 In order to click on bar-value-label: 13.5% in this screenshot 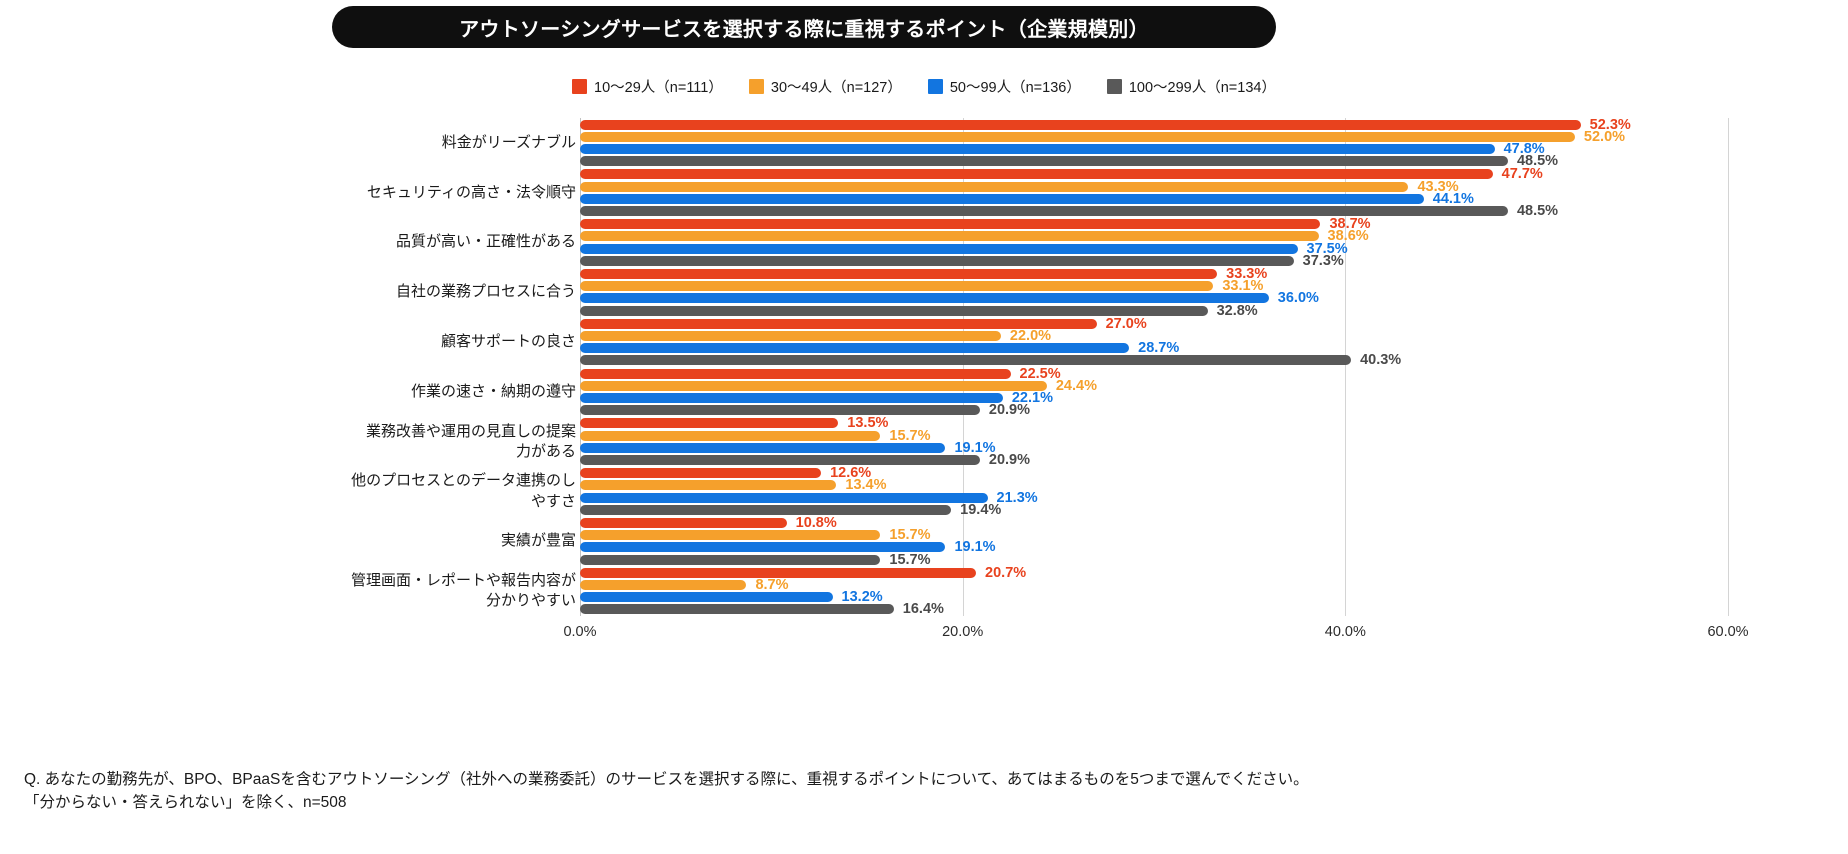, I will do `click(868, 423)`.